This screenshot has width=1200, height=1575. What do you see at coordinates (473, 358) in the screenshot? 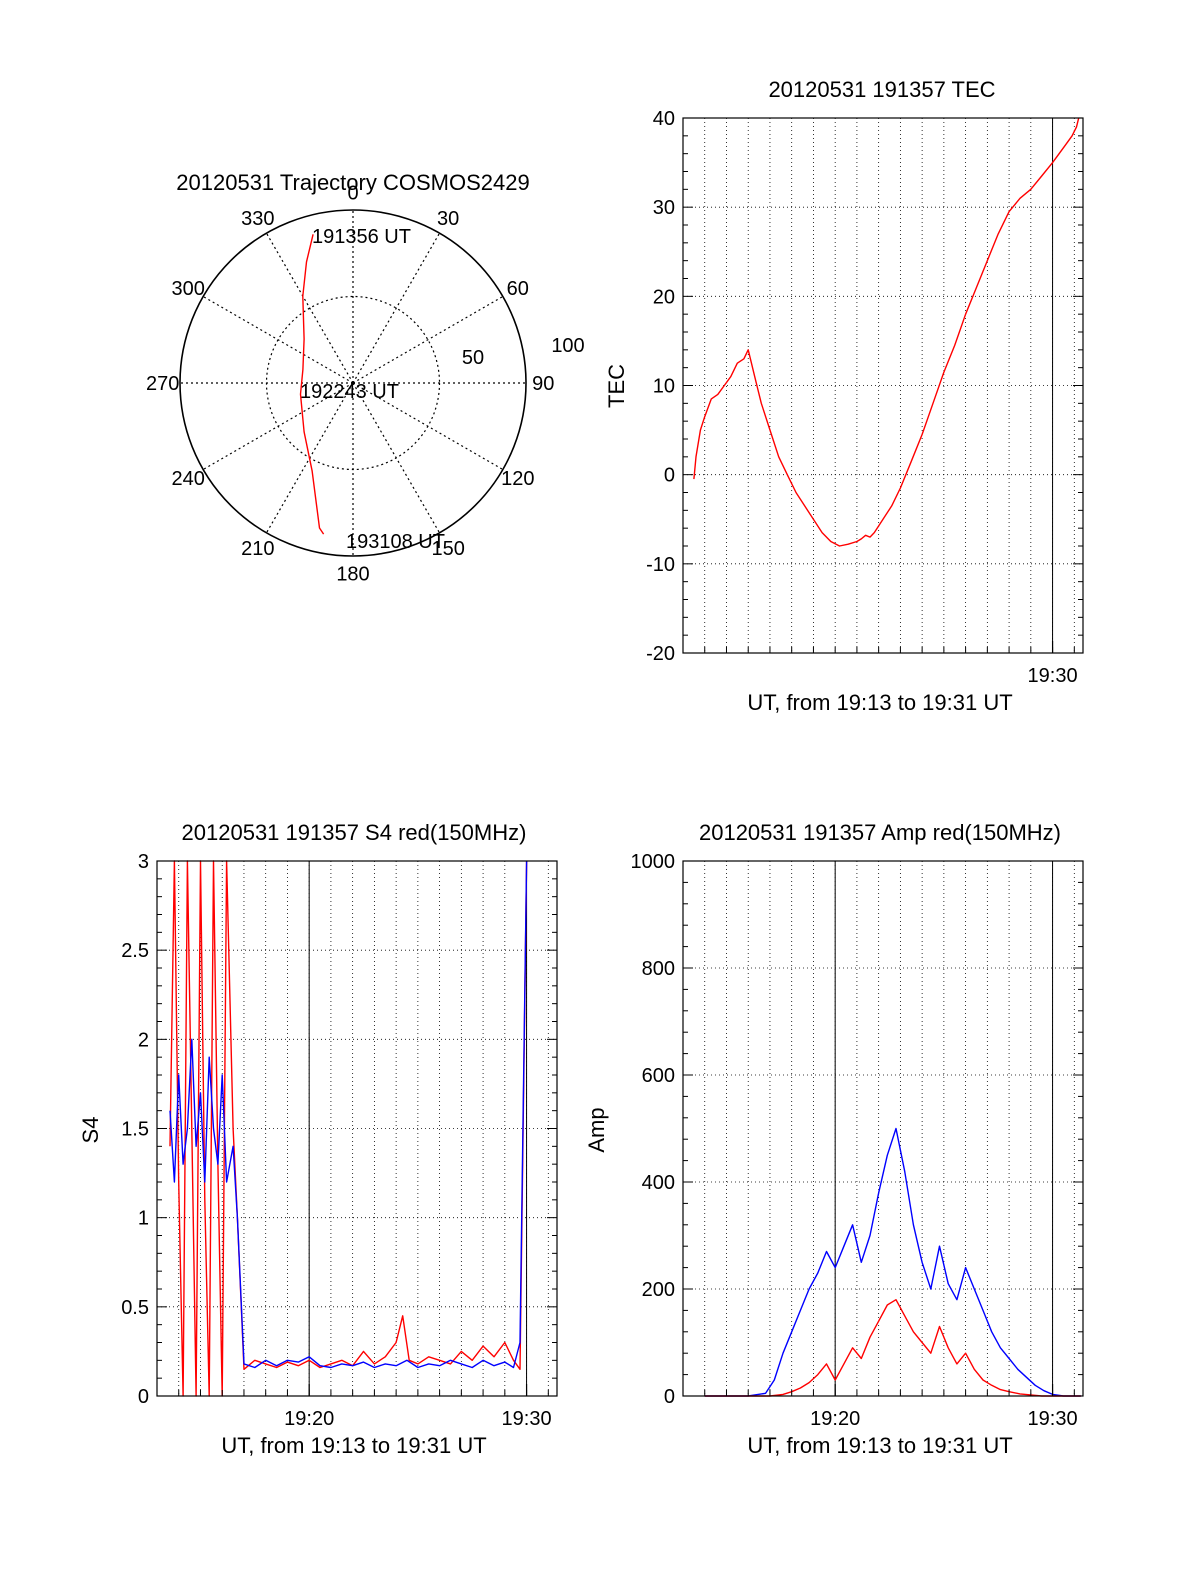
I see `ring-label-50: 50` at bounding box center [473, 358].